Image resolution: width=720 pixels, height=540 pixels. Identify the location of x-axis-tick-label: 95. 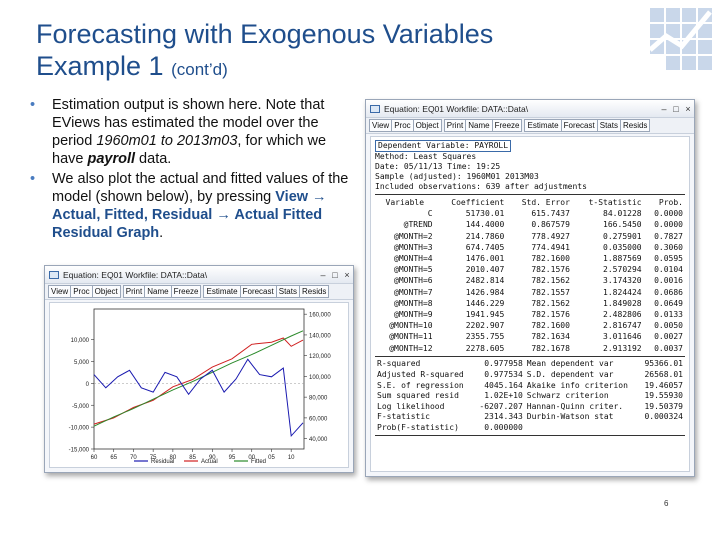
(232, 458).